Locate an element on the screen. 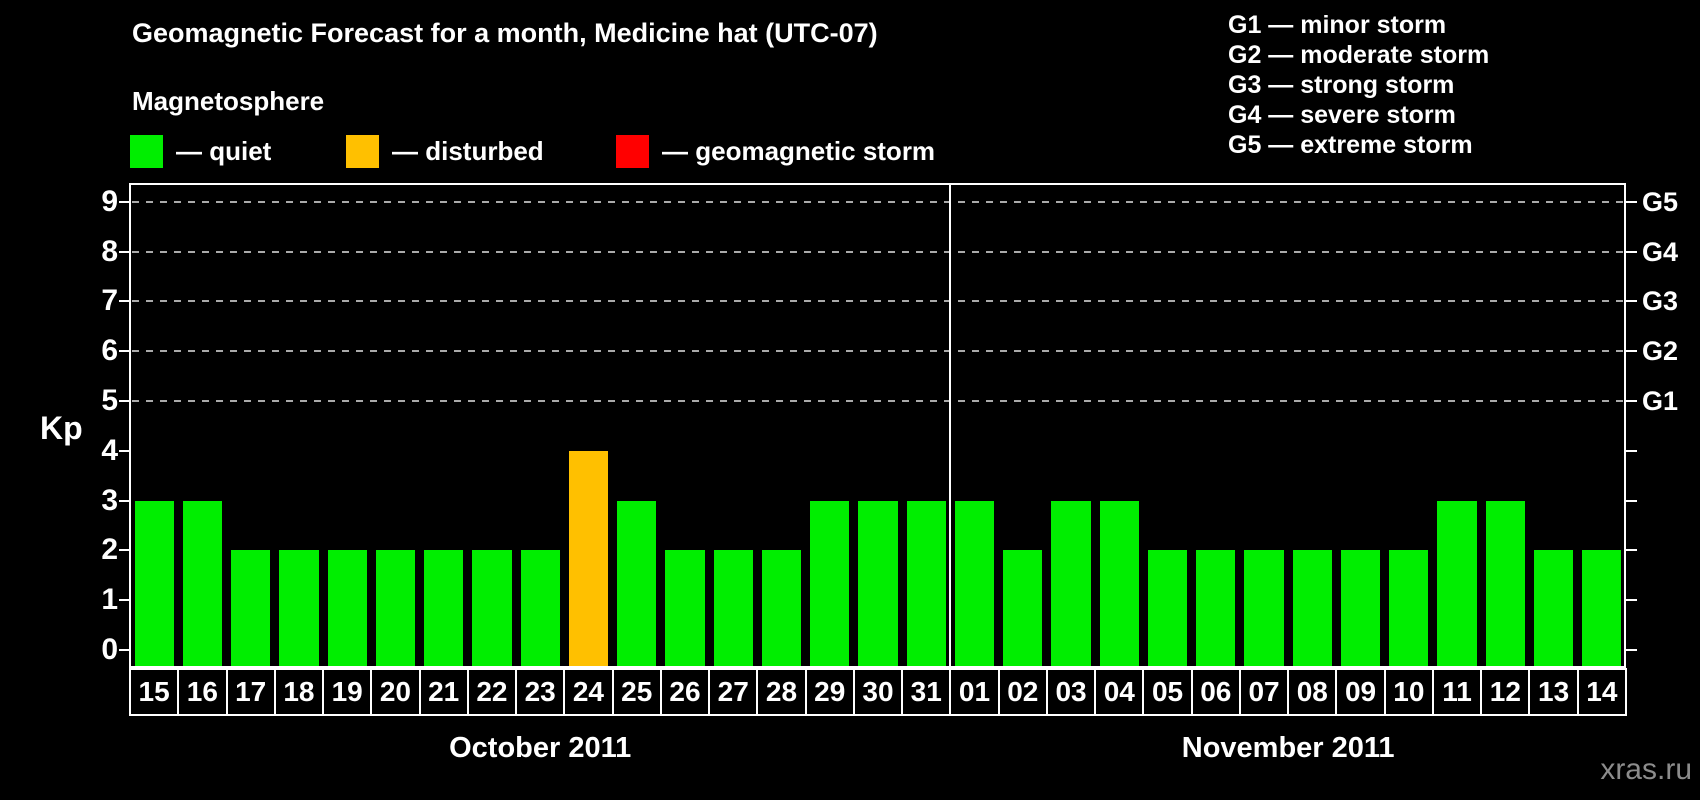  right-tick-kp8 is located at coordinates (1631, 251).